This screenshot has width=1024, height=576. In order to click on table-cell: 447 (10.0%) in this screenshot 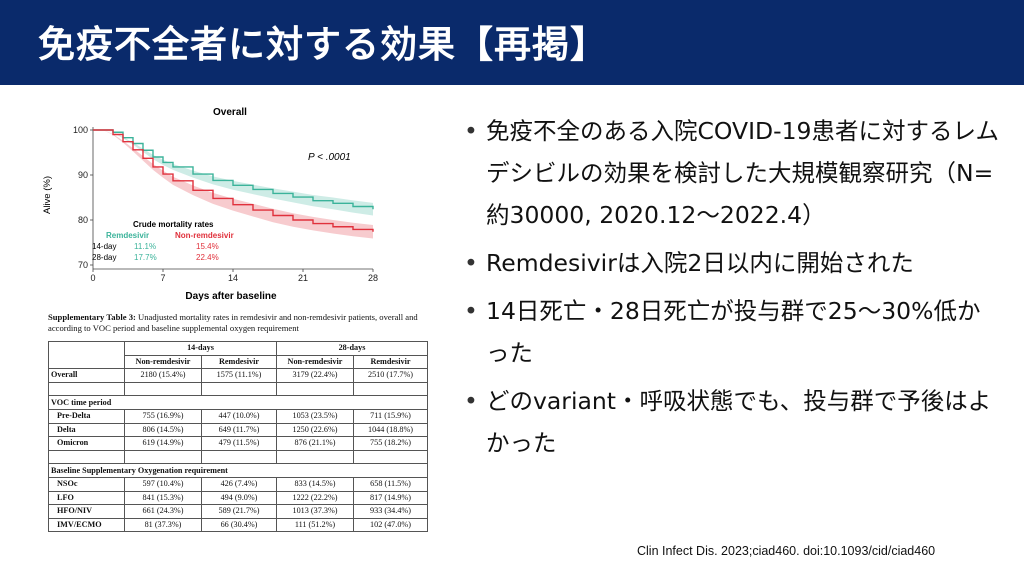, I will do `click(239, 416)`.